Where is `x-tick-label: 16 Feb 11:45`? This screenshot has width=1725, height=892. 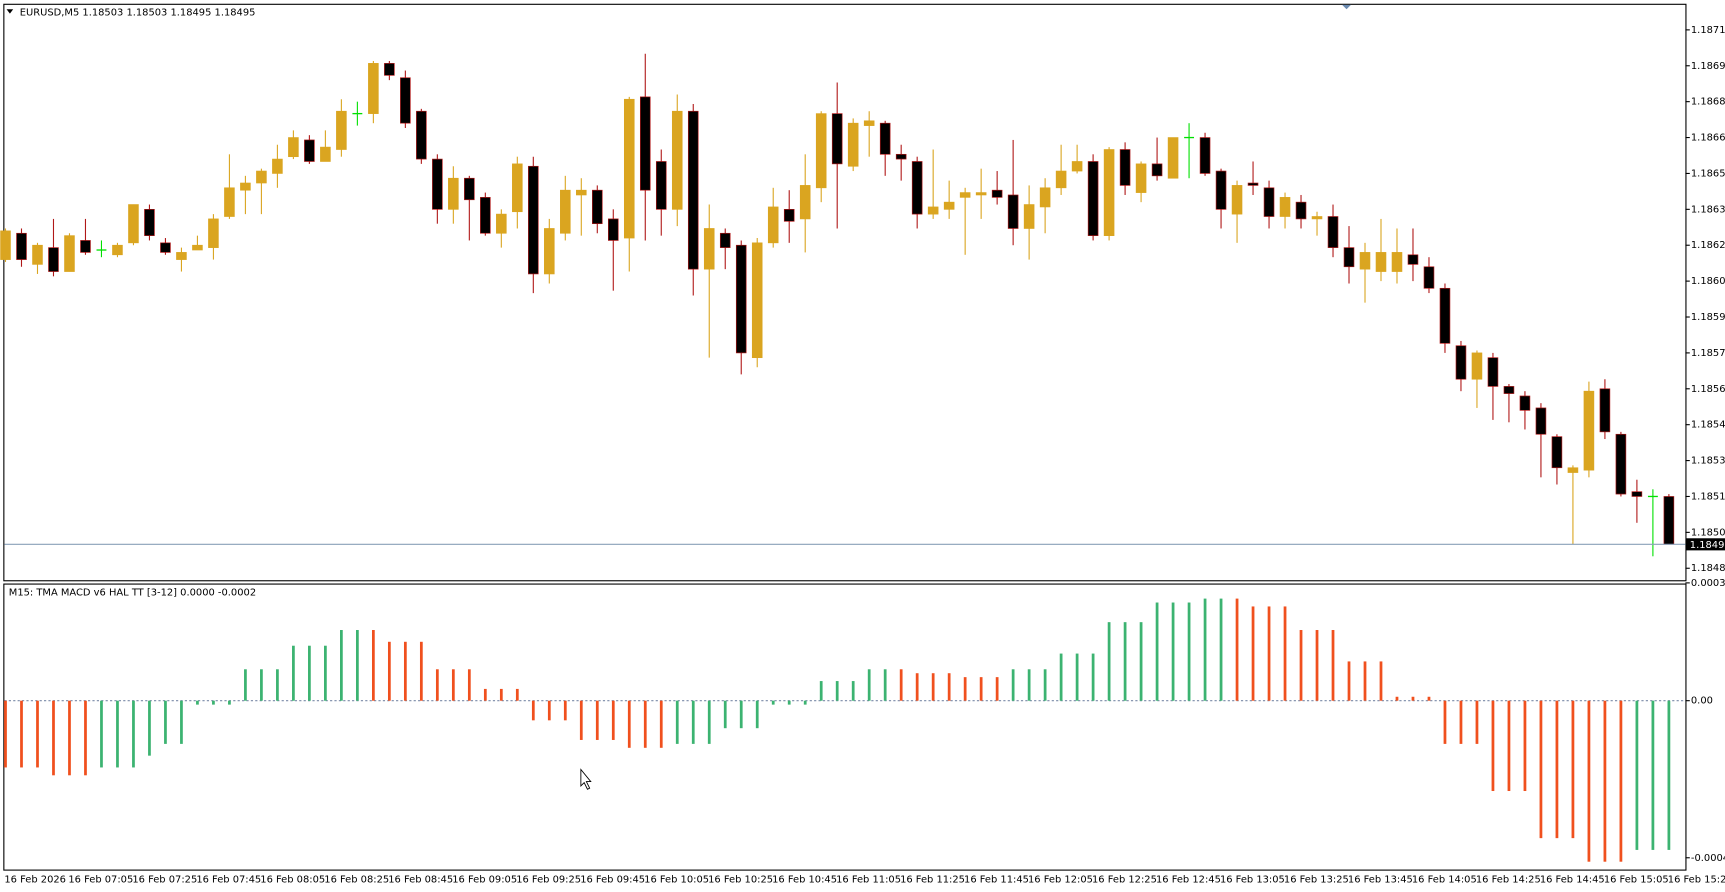 x-tick-label: 16 Feb 11:45 is located at coordinates (996, 879).